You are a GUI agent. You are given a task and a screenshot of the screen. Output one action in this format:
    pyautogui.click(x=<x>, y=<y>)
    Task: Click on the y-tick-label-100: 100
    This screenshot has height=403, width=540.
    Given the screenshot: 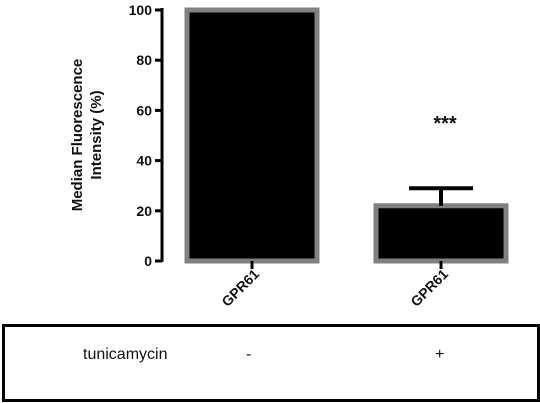 What is the action you would take?
    pyautogui.click(x=141, y=10)
    